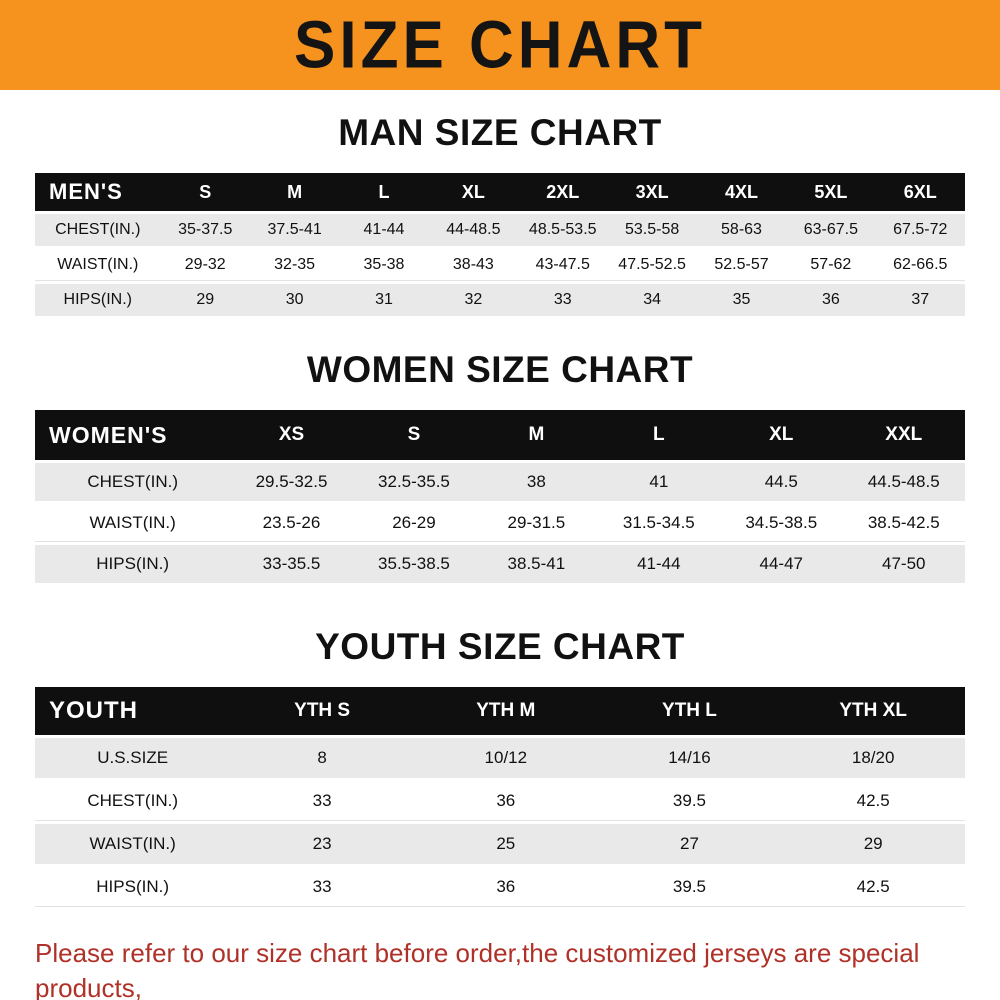 The image size is (1000, 1000). Describe the element at coordinates (831, 192) in the screenshot. I see `column-header: 5XL` at that location.